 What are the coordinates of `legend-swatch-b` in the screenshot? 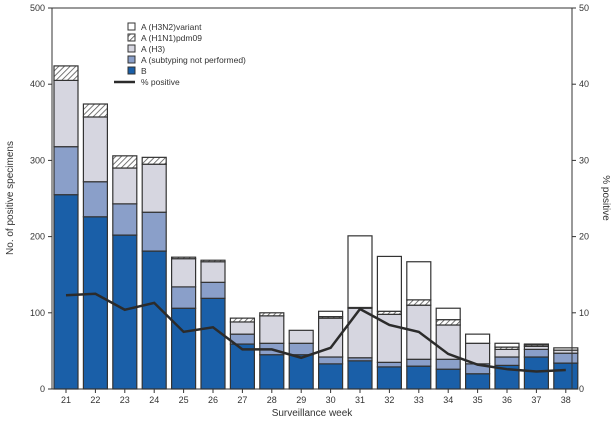 It's located at (131, 70).